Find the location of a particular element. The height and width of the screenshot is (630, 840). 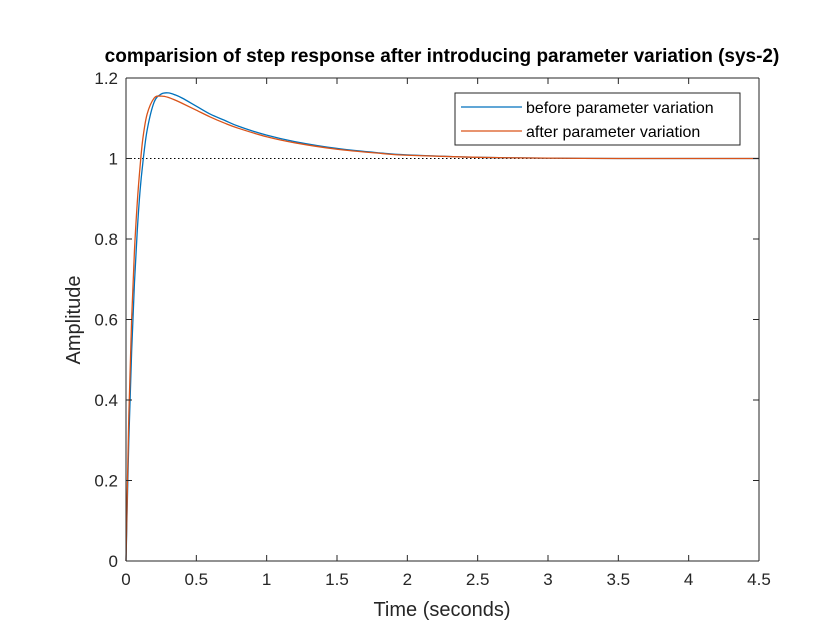

x-tick-label: 0.5 is located at coordinates (197, 579).